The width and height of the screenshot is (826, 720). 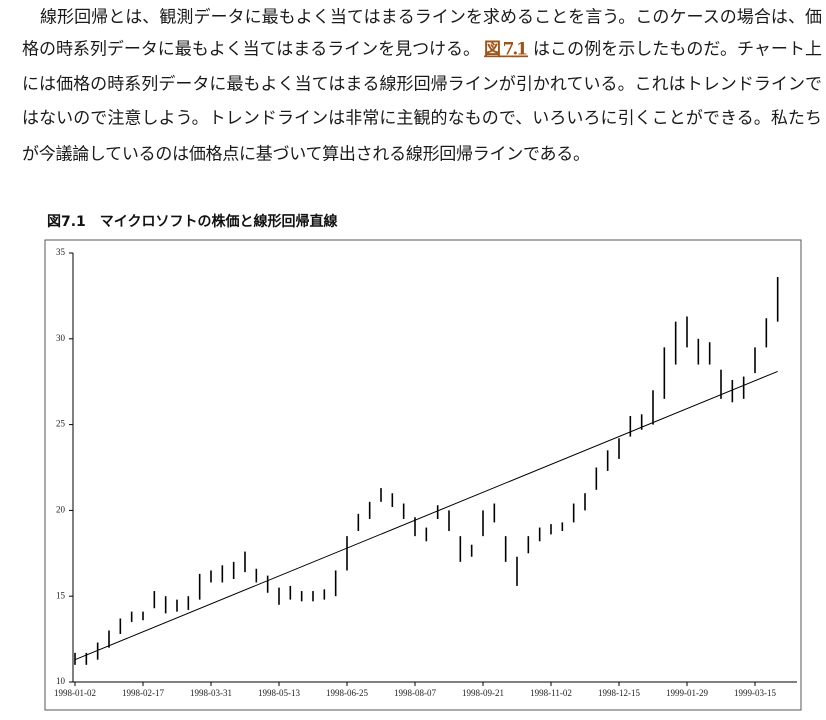 What do you see at coordinates (143, 693) in the screenshot?
I see `x-tick-label: 1998-02-17` at bounding box center [143, 693].